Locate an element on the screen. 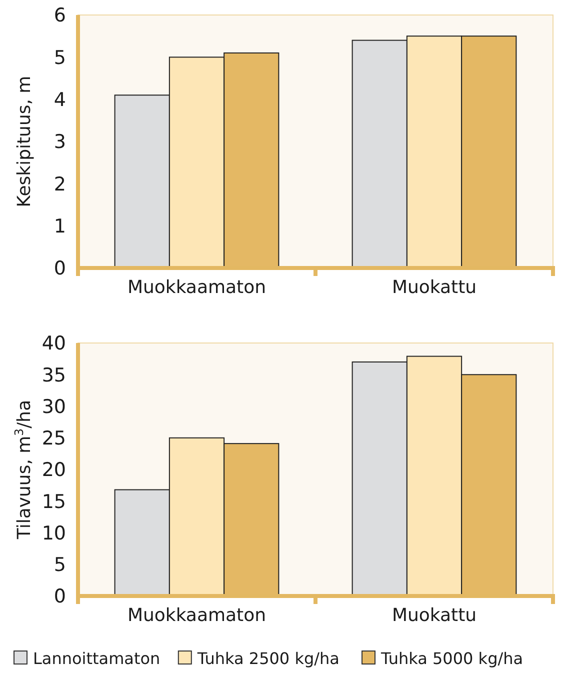  y-axis-title: Keskipituus, m is located at coordinates (24, 142).